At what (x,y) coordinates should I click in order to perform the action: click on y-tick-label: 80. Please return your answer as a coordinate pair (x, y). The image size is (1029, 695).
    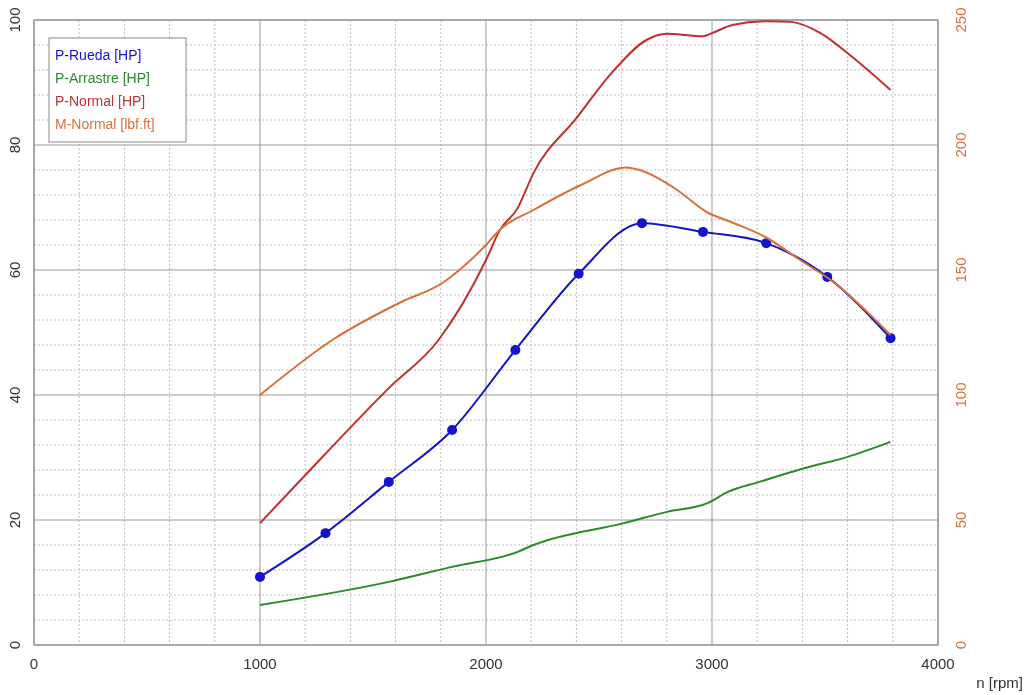
    Looking at the image, I should click on (14, 145).